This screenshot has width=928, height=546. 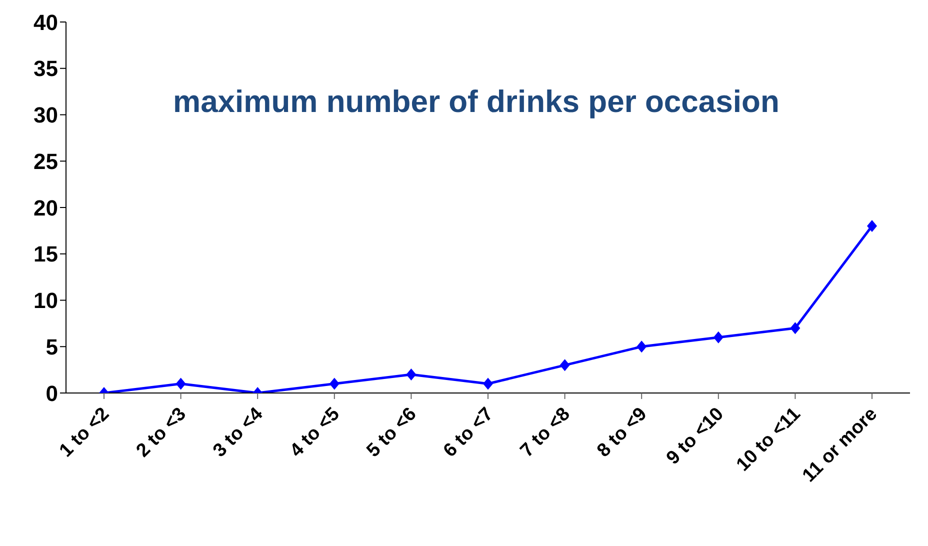 I want to click on y-tick-label: 15, so click(x=46, y=254).